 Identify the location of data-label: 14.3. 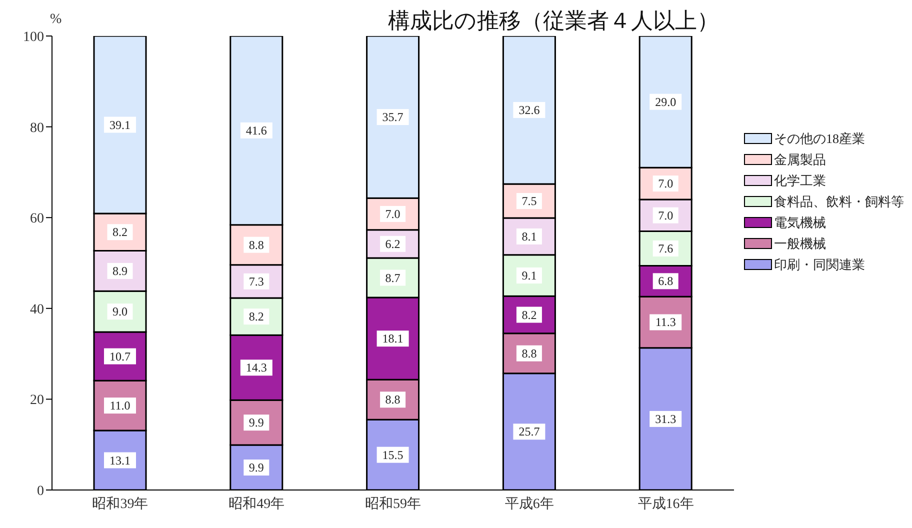
(256, 367).